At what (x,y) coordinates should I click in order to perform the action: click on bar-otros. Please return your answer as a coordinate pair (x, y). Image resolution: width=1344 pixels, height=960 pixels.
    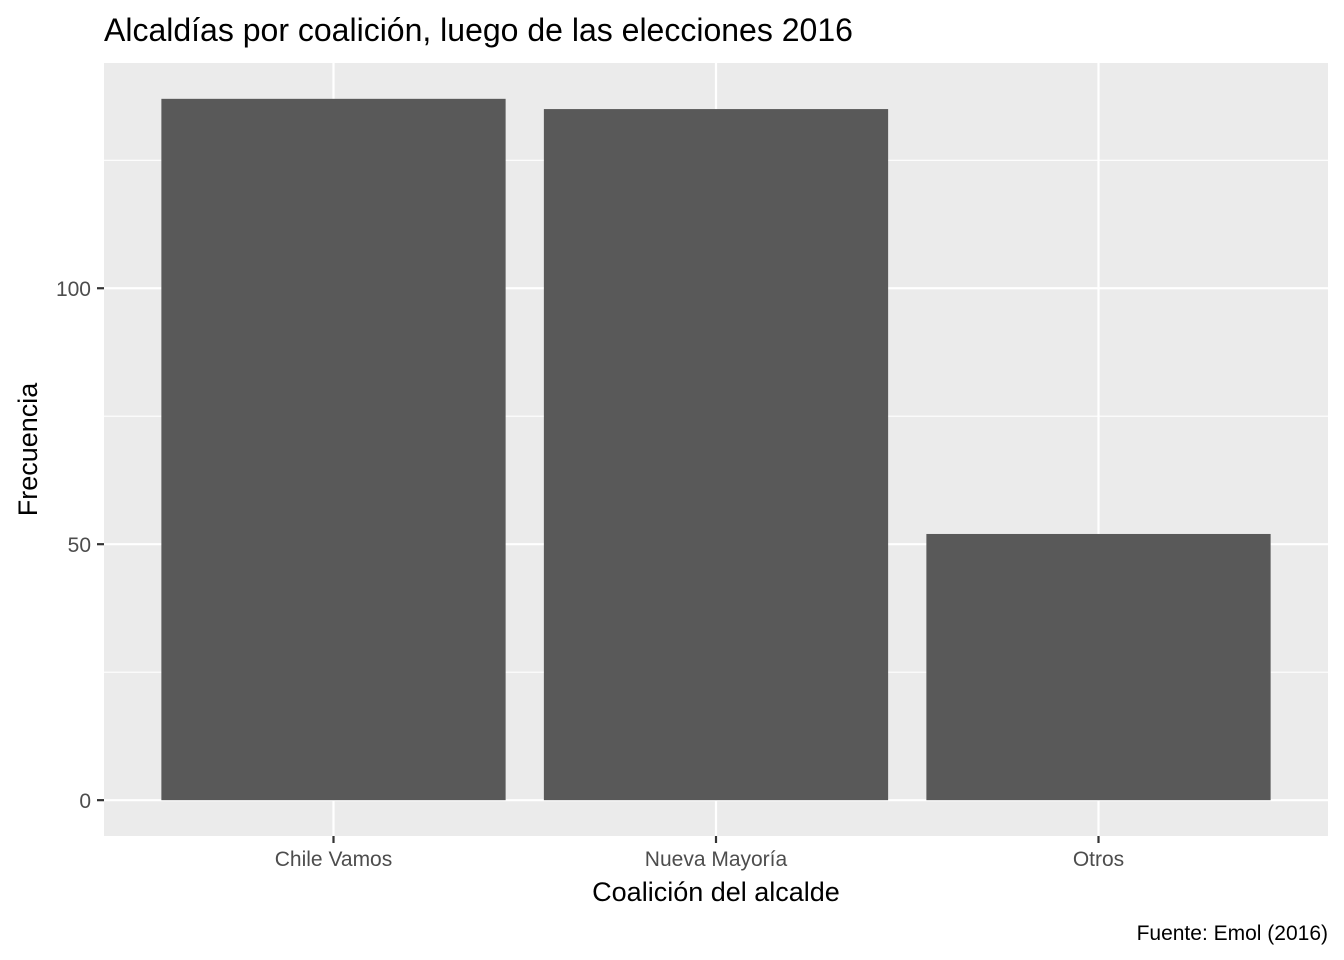
    Looking at the image, I should click on (1098, 667).